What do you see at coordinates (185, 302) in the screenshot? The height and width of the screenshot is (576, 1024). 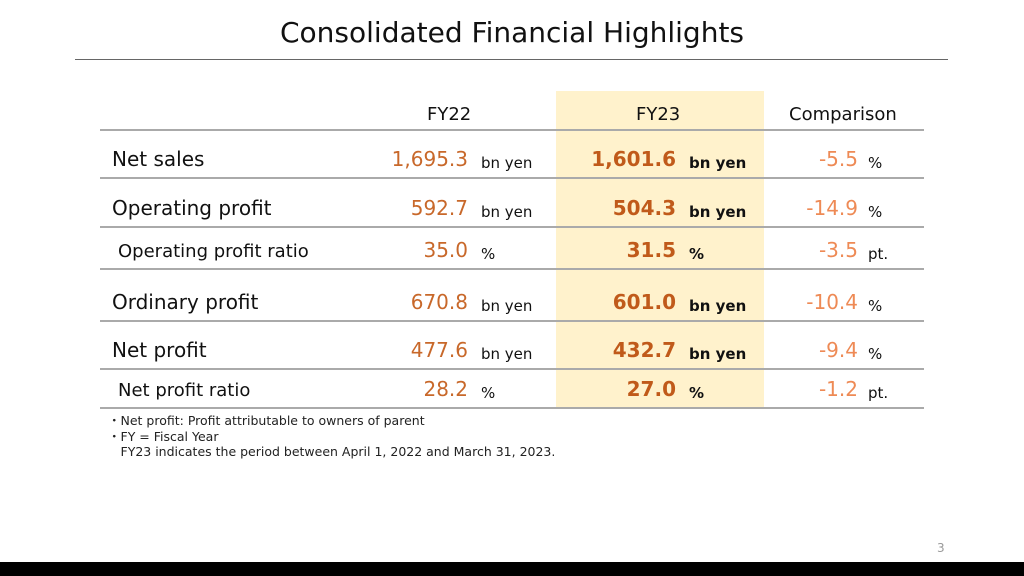 I see `row-label: Ordinary profit` at bounding box center [185, 302].